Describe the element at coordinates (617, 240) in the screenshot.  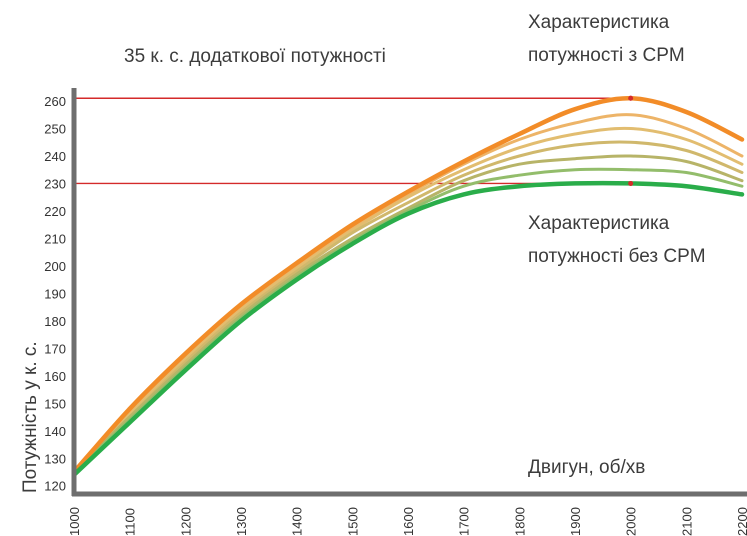
I see `annotation-without-cpm: Характеристика потужності без CPM` at that location.